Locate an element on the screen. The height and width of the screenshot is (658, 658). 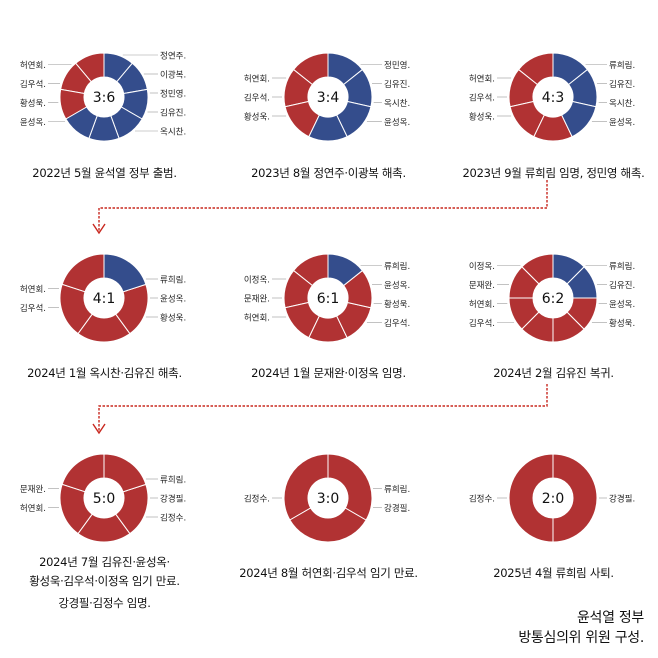
caption-line: 2024년 1월 문재완·이정옥 임명. is located at coordinates (328, 373).